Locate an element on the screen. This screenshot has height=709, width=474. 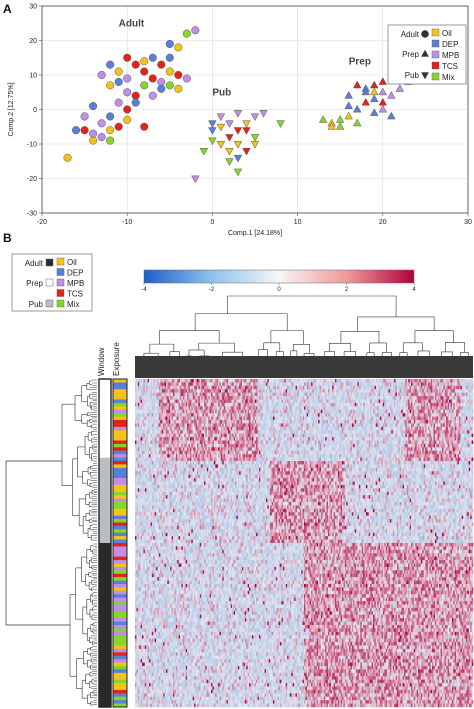
legend-window-swatch-pub is located at coordinates (49, 303).